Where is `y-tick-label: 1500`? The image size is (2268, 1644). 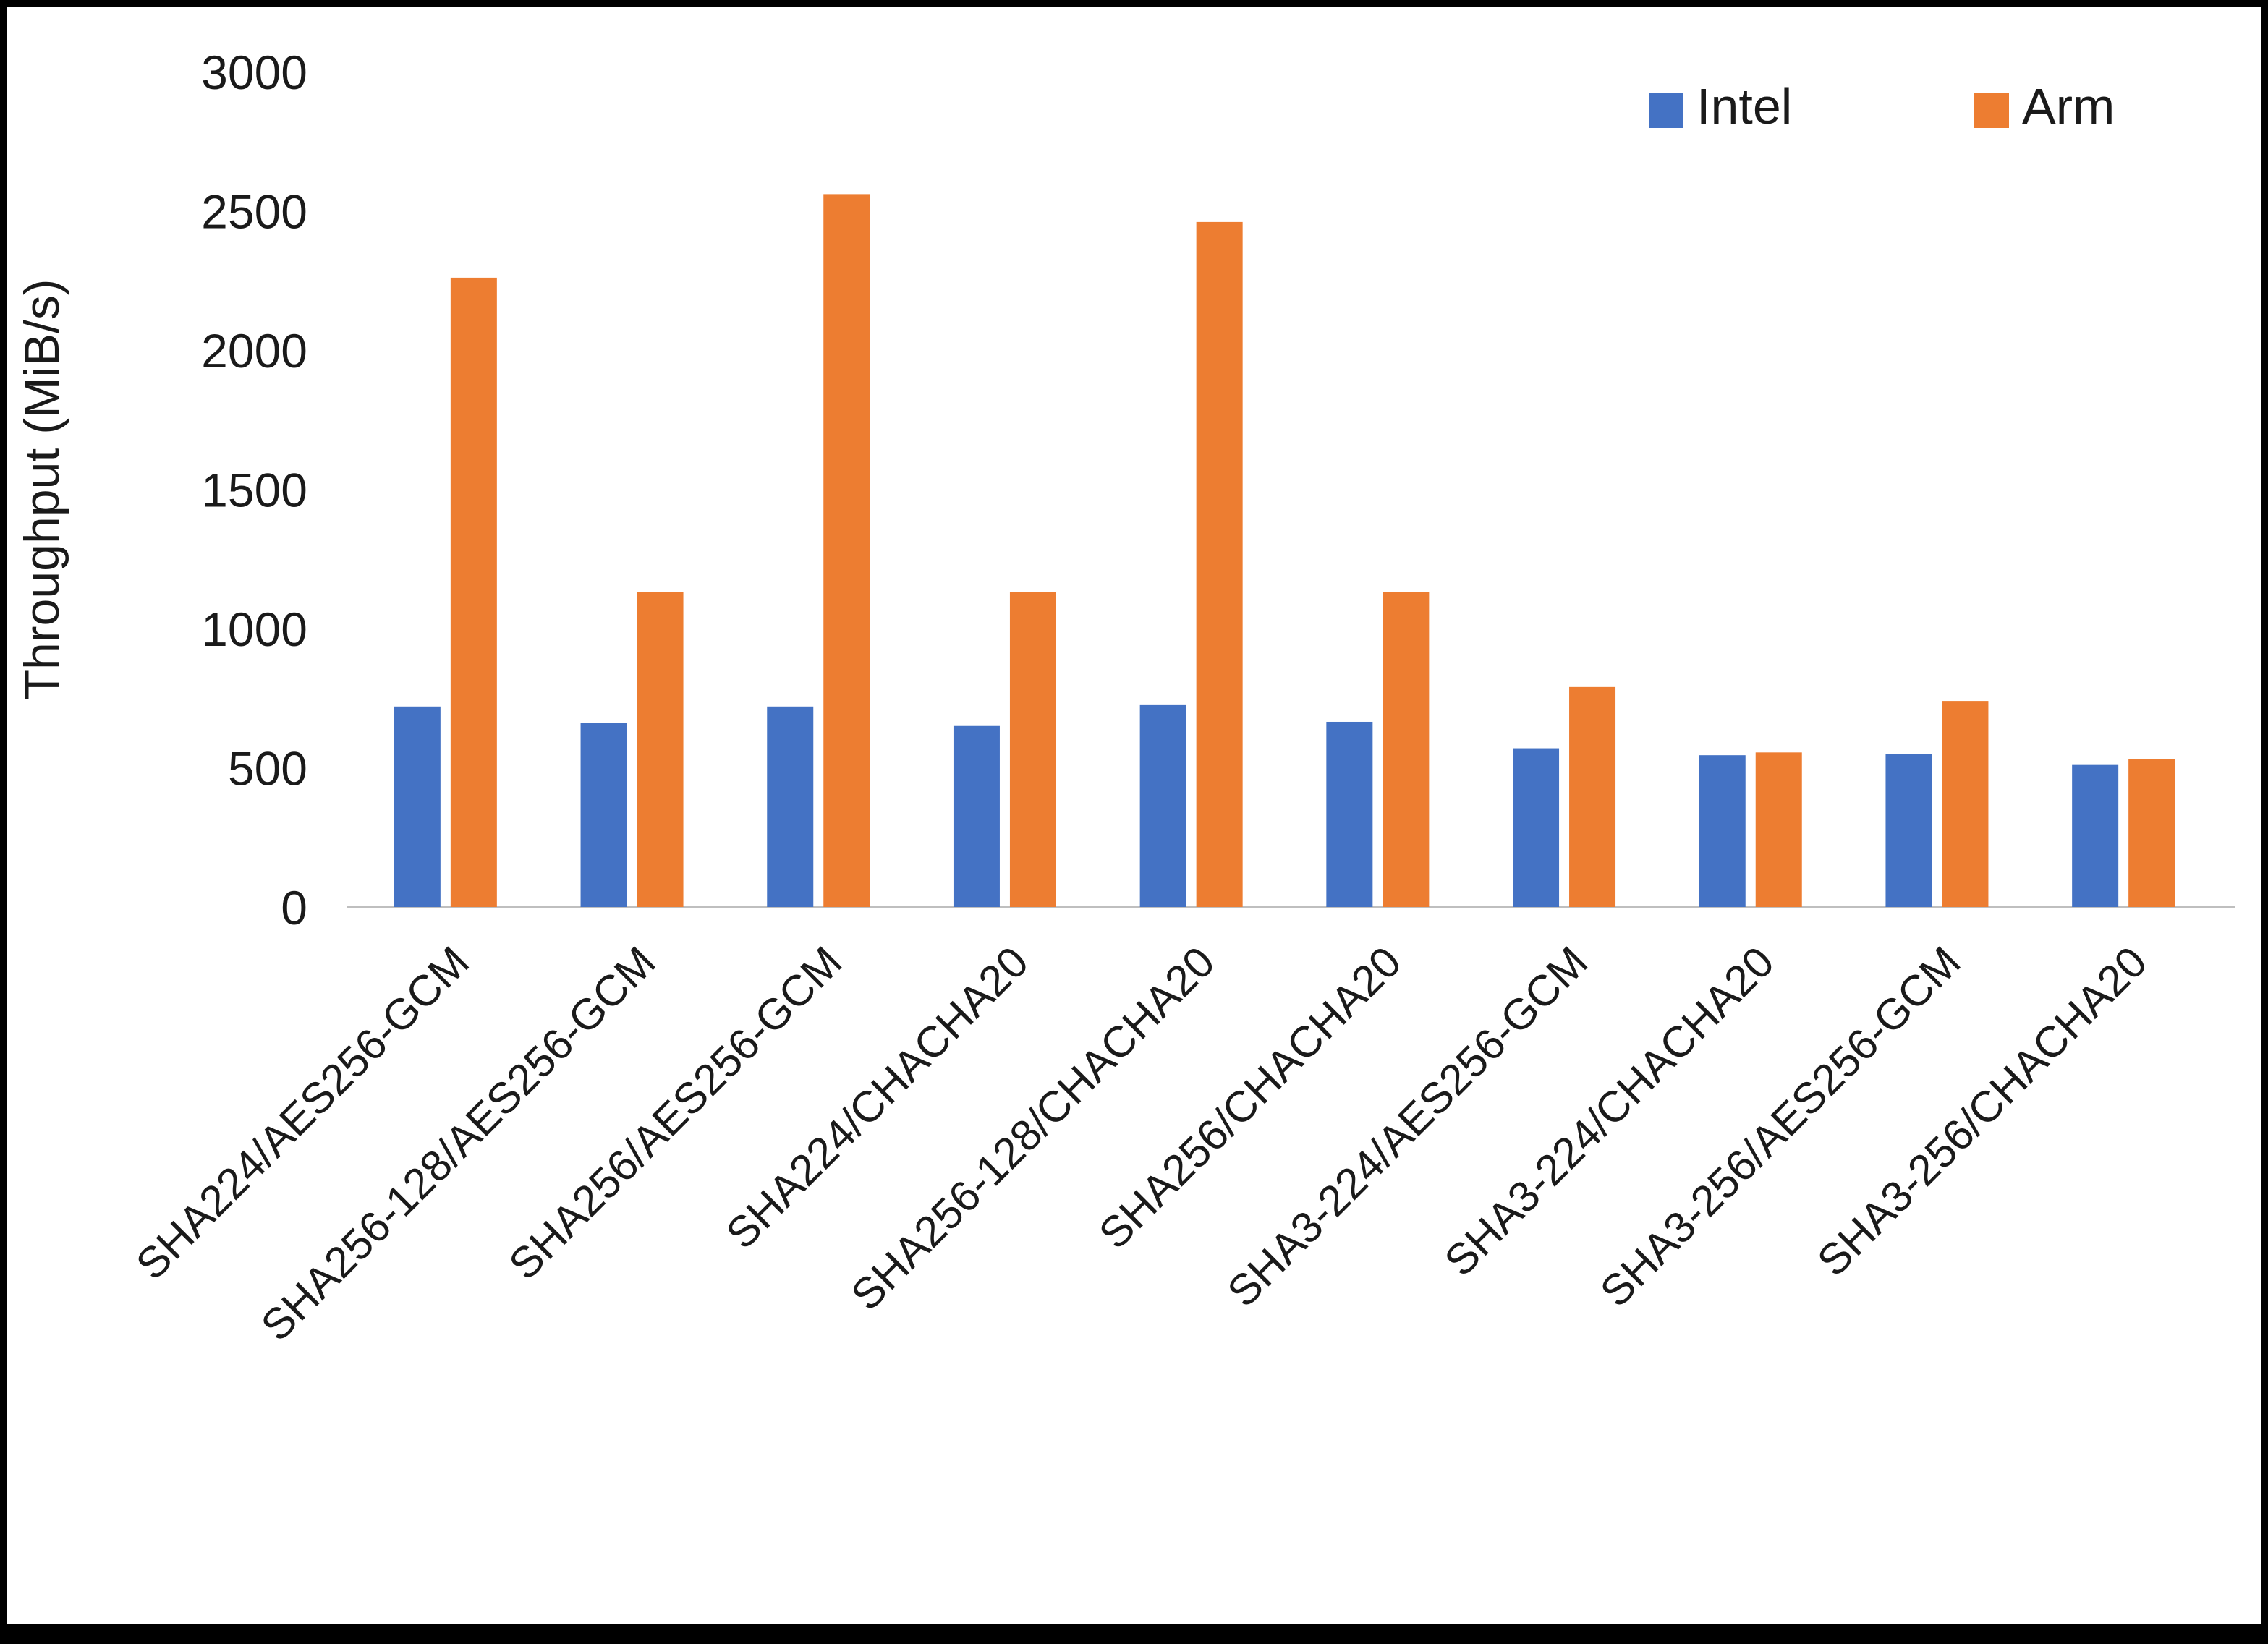 y-tick-label: 1500 is located at coordinates (254, 490).